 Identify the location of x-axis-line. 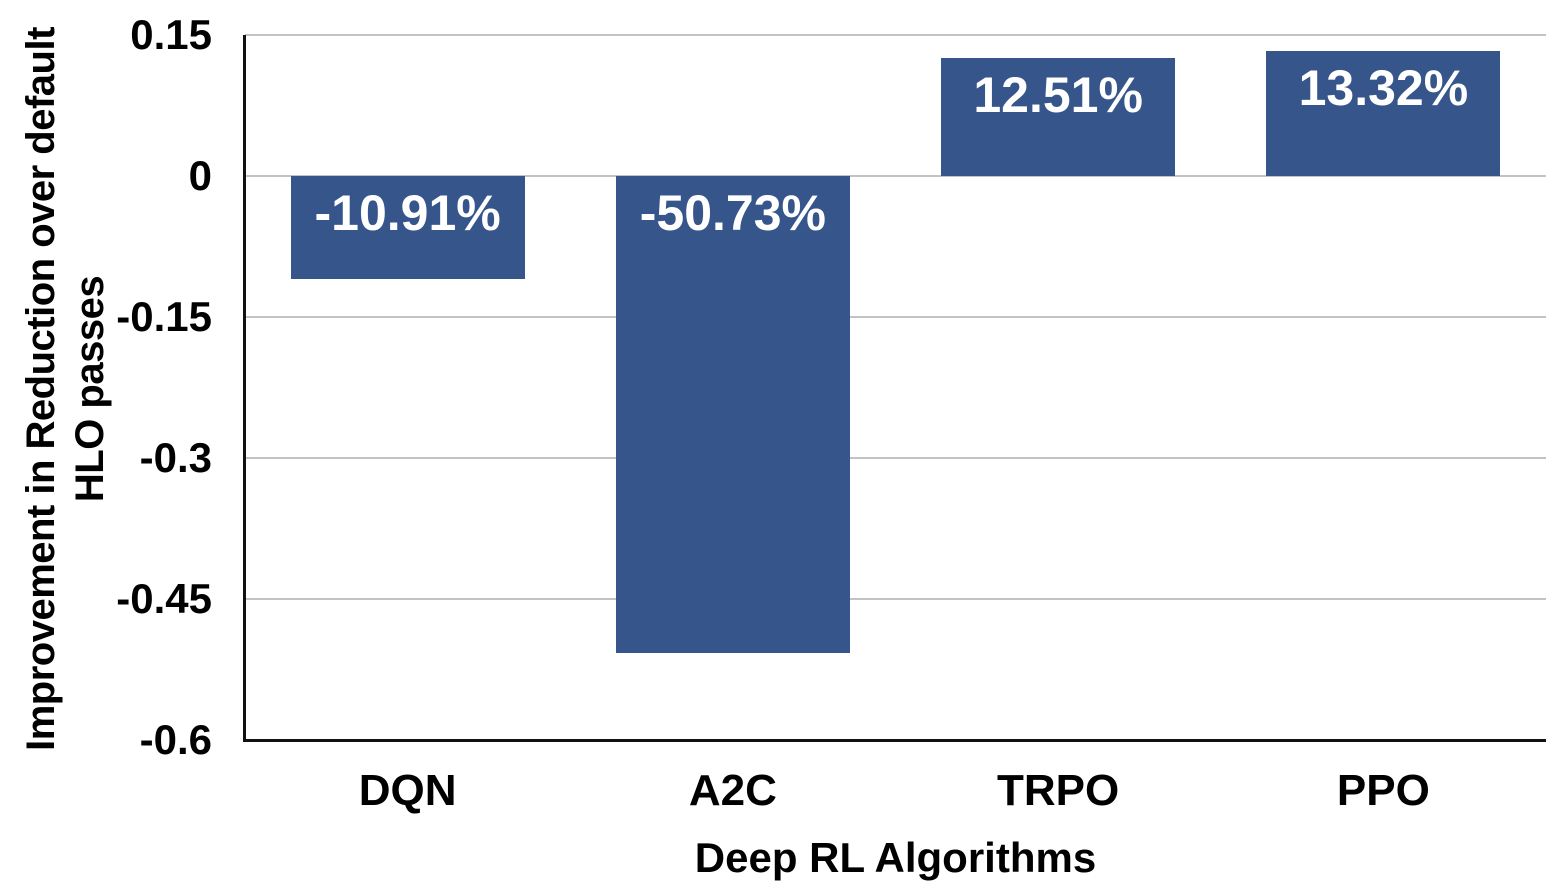
(894, 740).